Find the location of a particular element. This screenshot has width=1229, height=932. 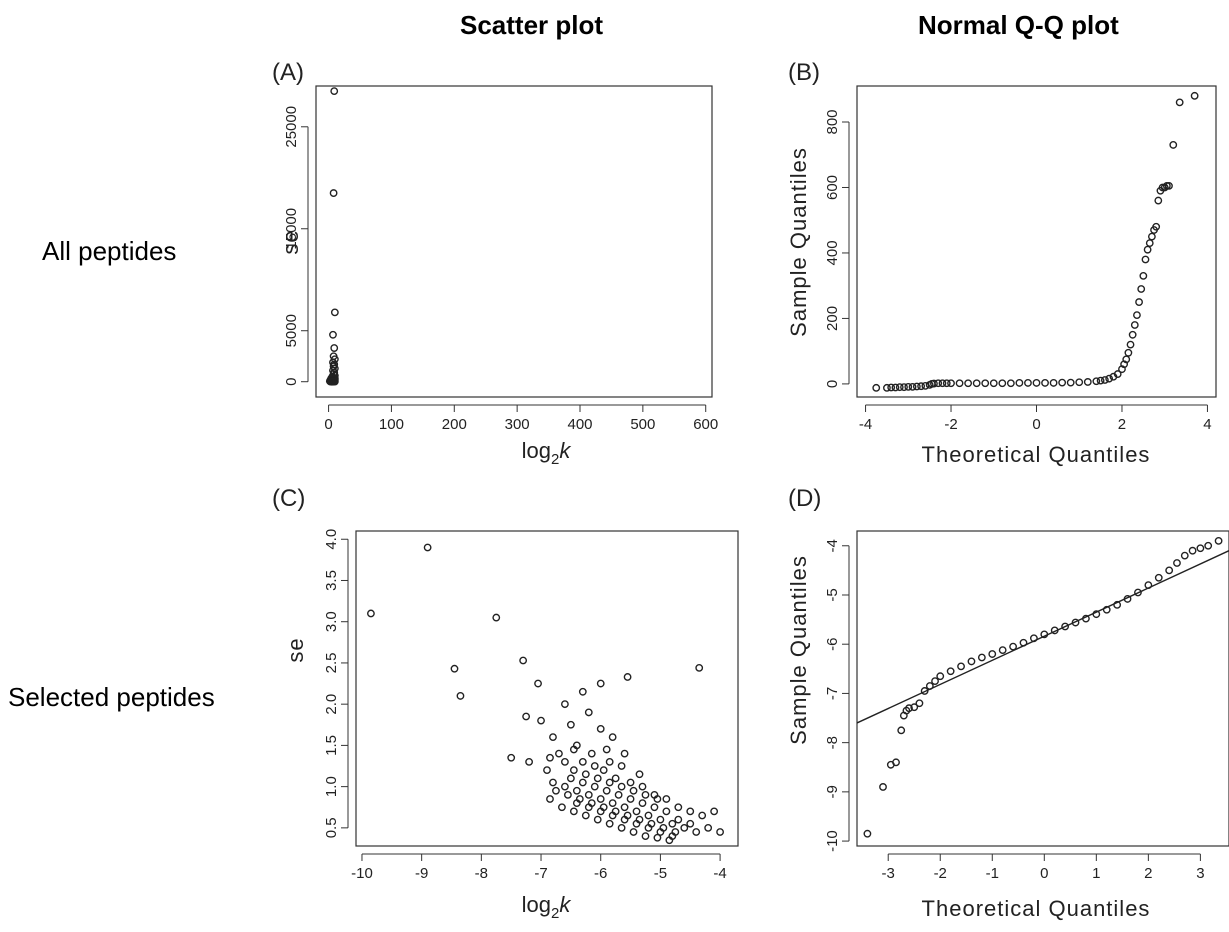

y-tick-label: 1.0 is located at coordinates (331, 786).